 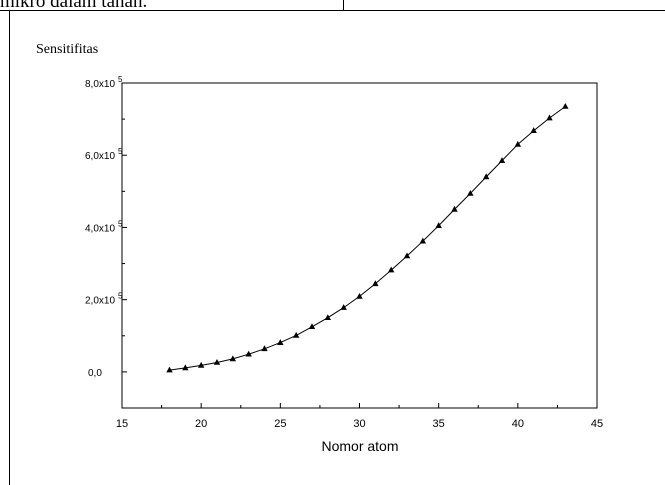 What do you see at coordinates (104, 154) in the screenshot?
I see `y-tick-label: 6,0x10 5` at bounding box center [104, 154].